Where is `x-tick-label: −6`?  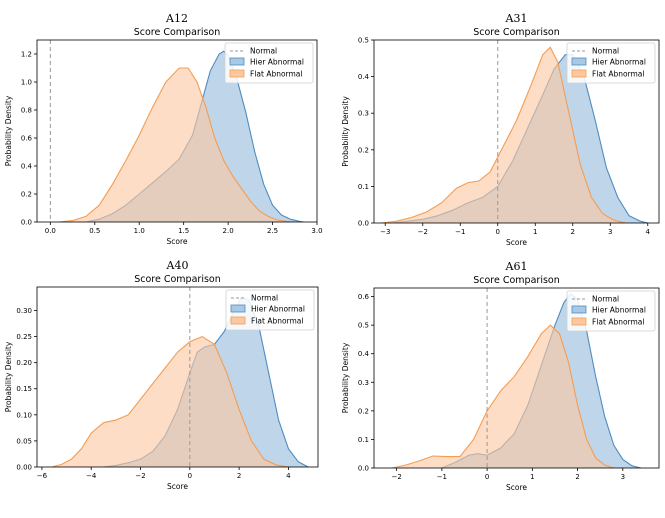 x-tick-label: −6 is located at coordinates (42, 476).